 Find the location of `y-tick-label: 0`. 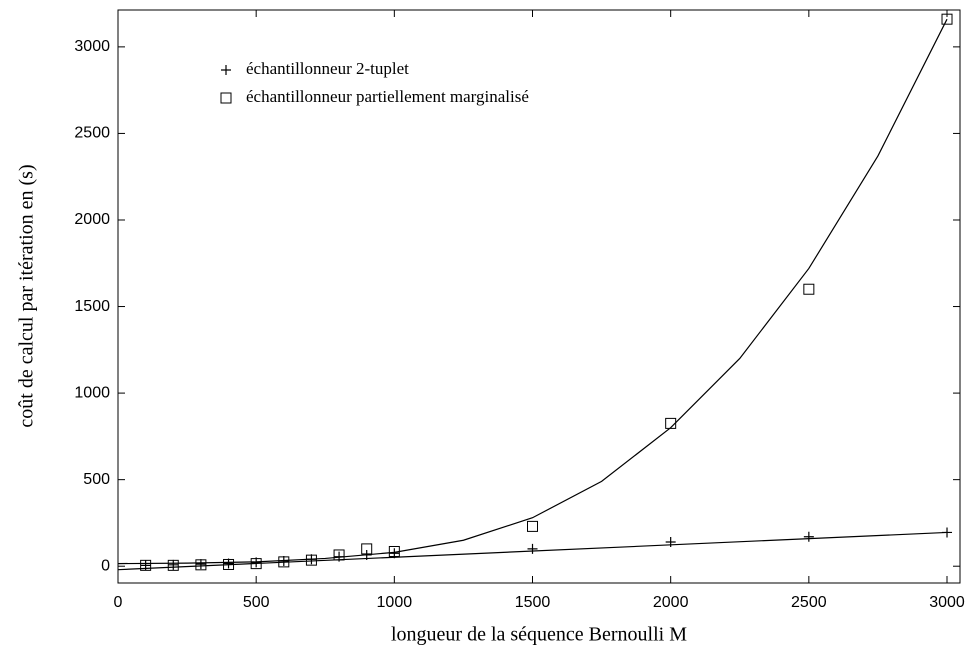

y-tick-label: 0 is located at coordinates (105, 565).